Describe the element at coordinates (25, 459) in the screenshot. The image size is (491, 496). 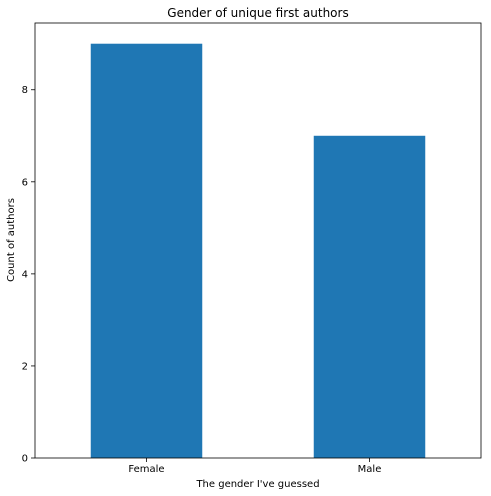
I see `y-tick-label: 0` at that location.